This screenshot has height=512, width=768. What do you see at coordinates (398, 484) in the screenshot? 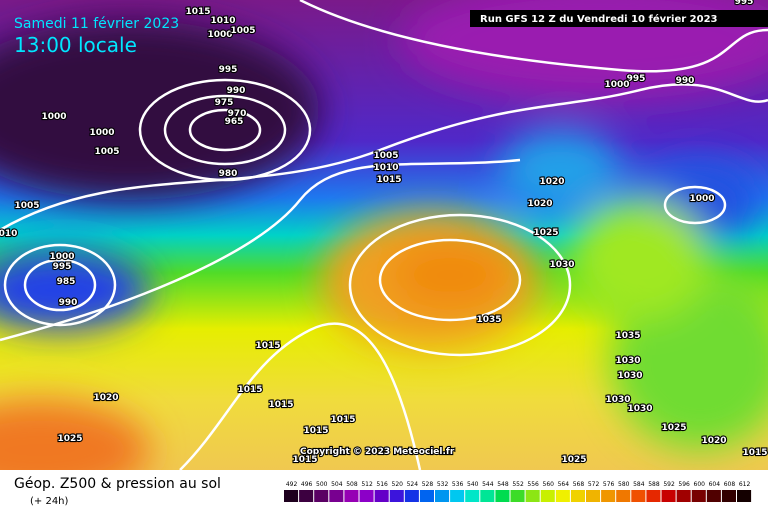
I see `legend-label: 520` at bounding box center [398, 484].